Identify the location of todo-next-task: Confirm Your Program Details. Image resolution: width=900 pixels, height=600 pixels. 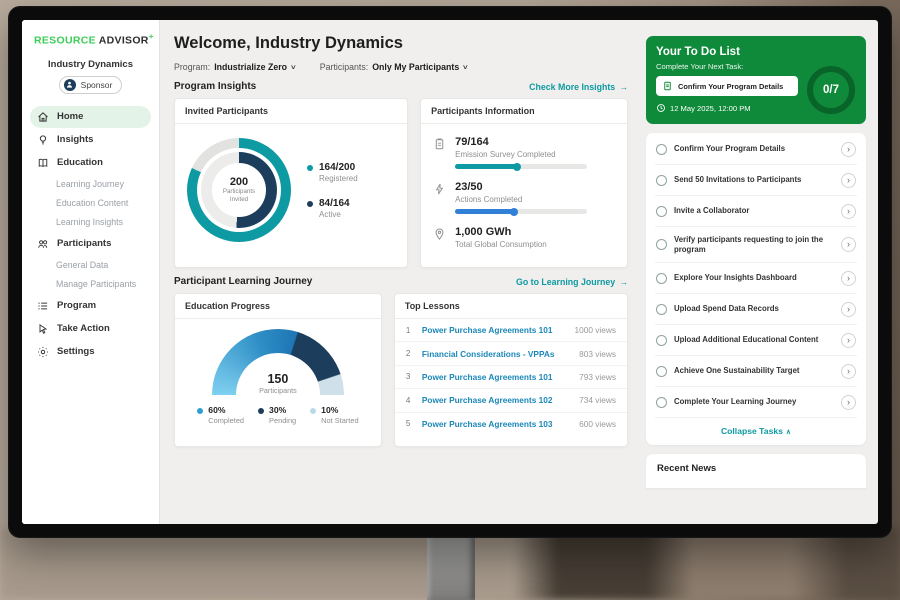
(727, 86).